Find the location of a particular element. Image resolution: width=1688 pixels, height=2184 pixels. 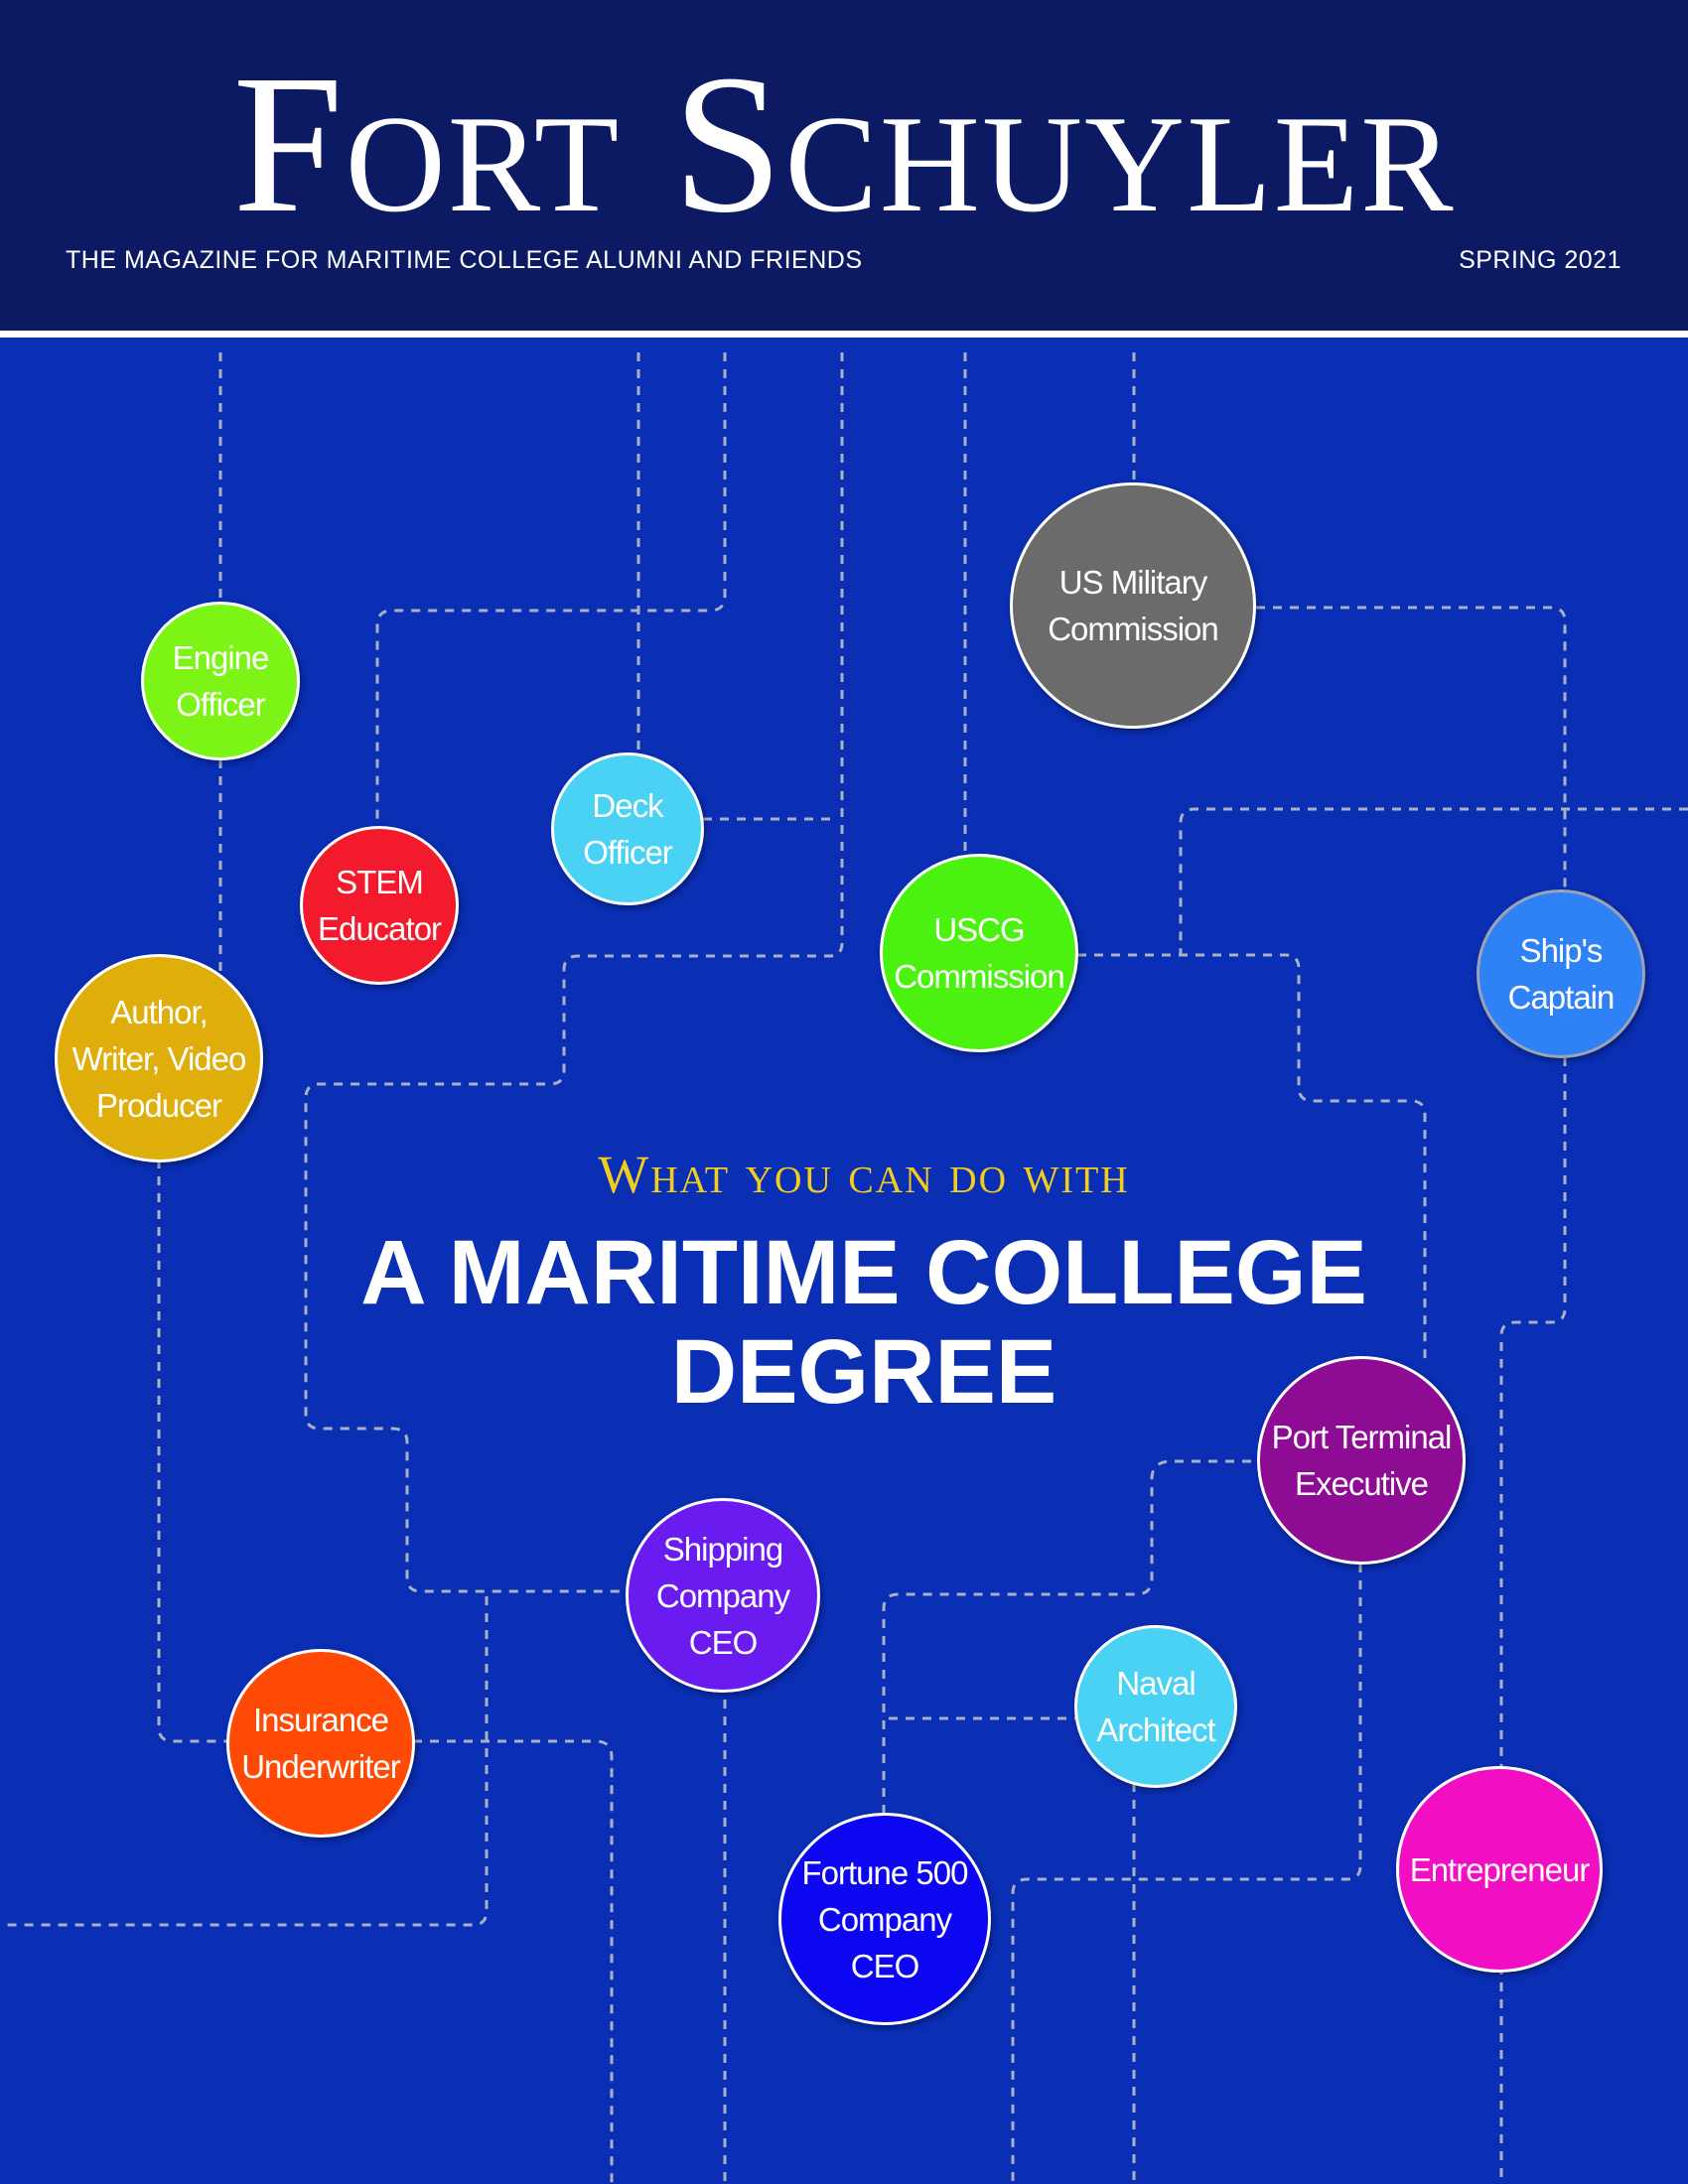

career-label: USCG Commission is located at coordinates (979, 953).